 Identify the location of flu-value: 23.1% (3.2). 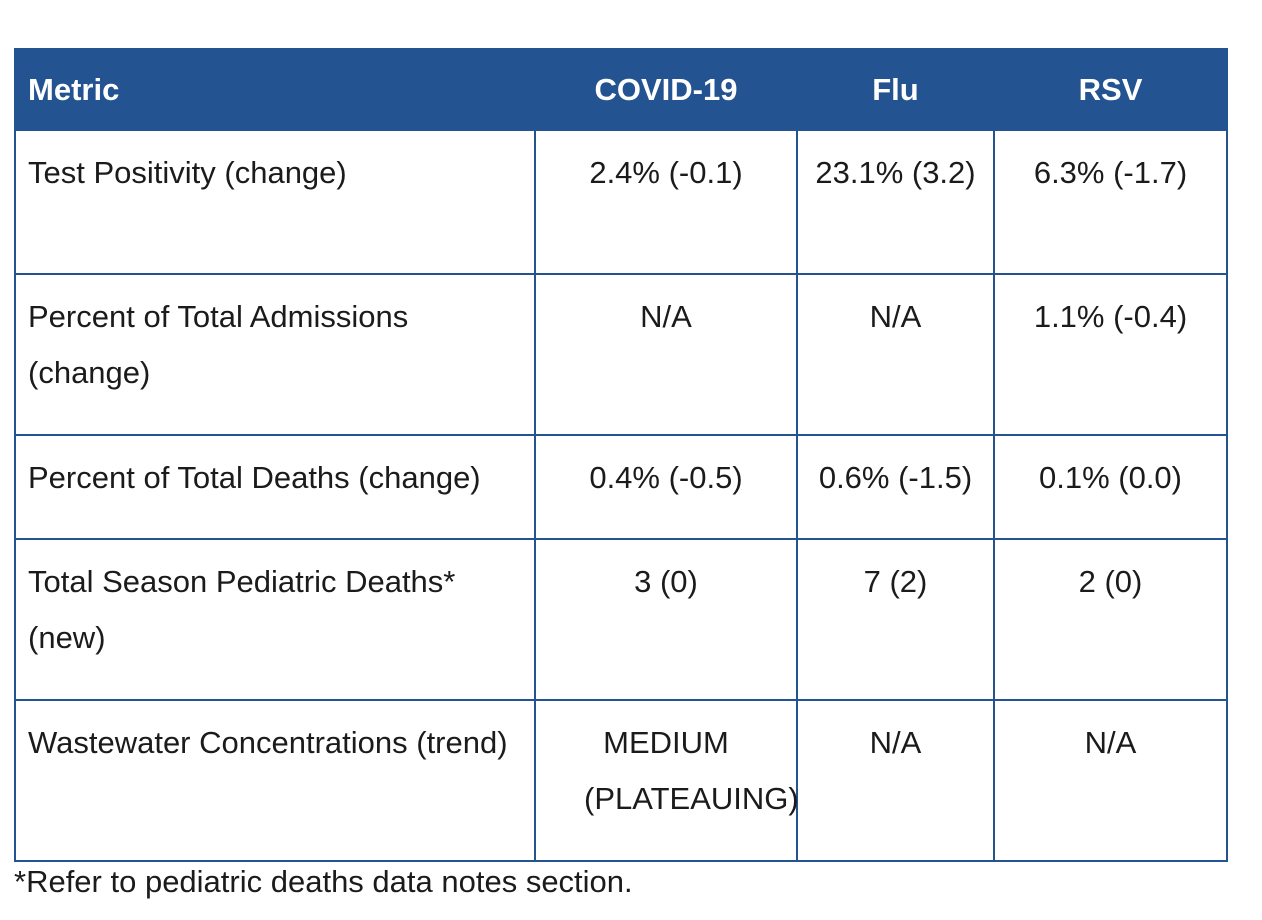
(895, 202).